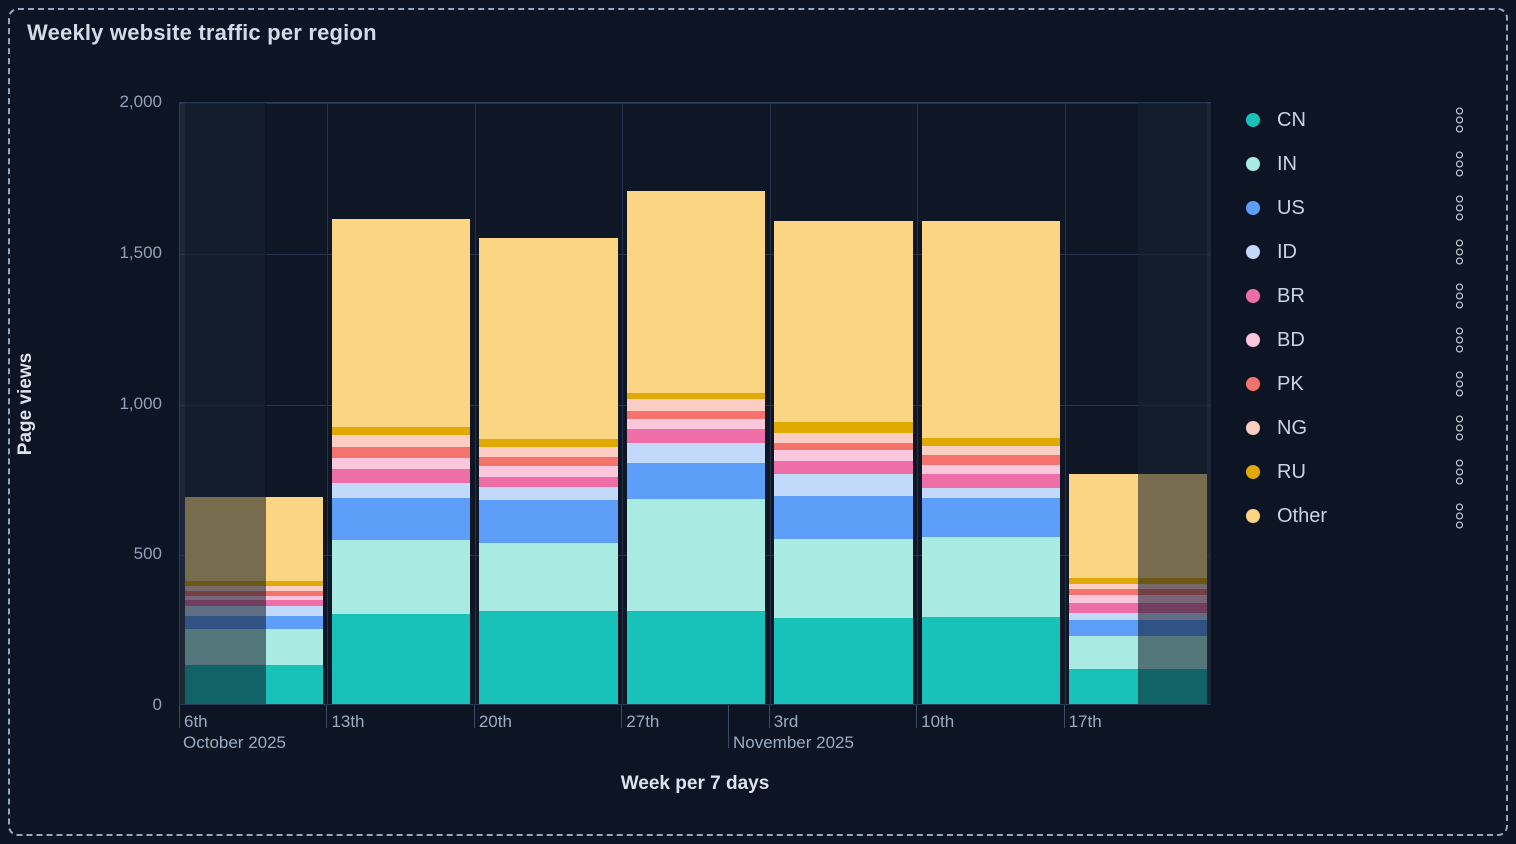 This screenshot has height=844, width=1516. What do you see at coordinates (1359, 428) in the screenshot?
I see `legend-item-NG: NG` at bounding box center [1359, 428].